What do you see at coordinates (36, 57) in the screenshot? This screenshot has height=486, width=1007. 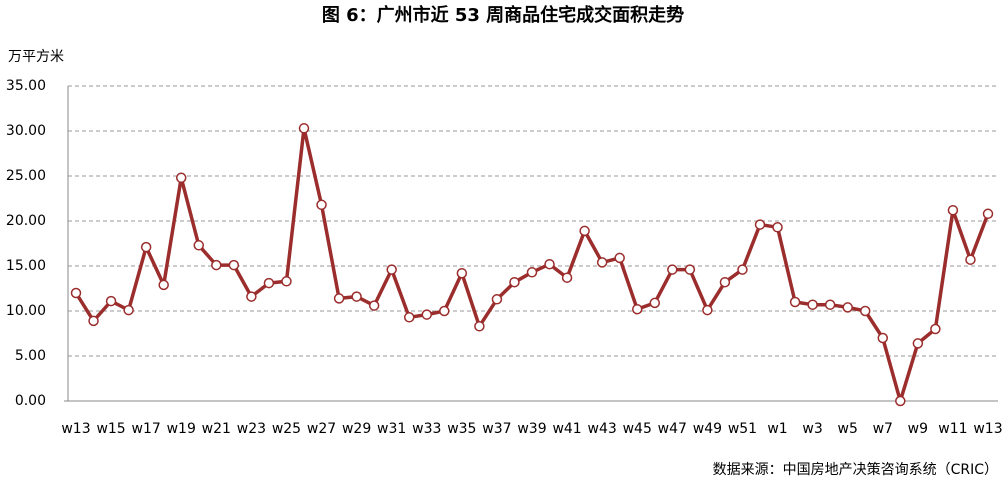 I see `y-axis-label: 万平方米` at bounding box center [36, 57].